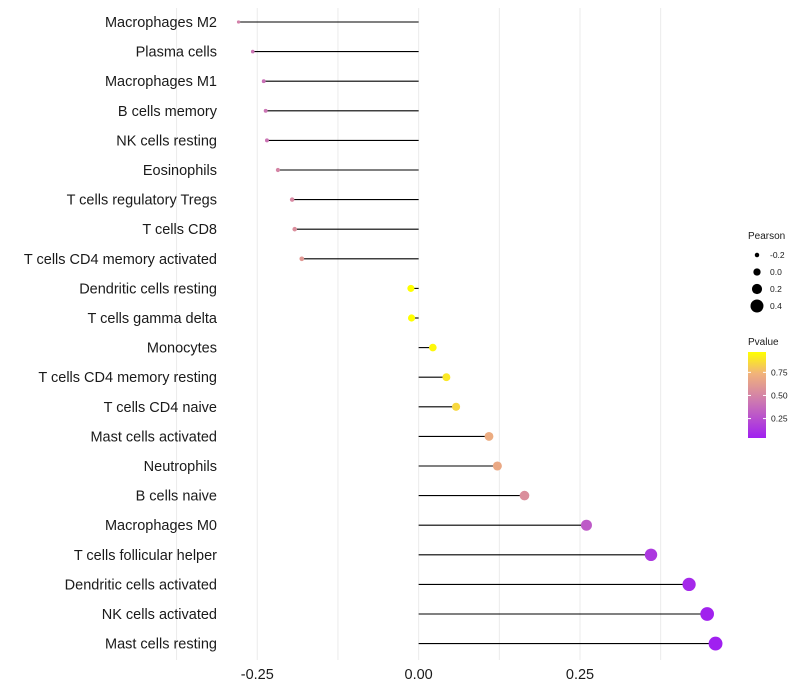 The width and height of the screenshot is (800, 700). I want to click on category-label: Dendritic cells resting, so click(148, 289).